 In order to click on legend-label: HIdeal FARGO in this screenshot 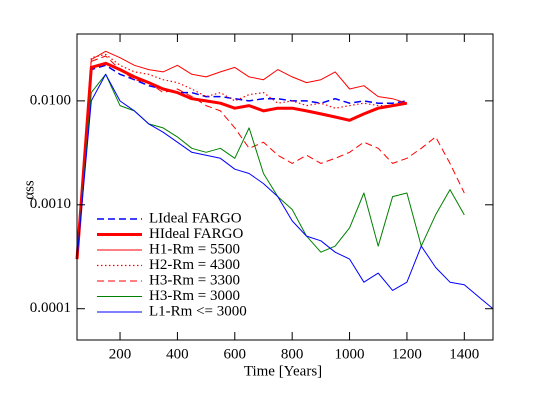, I will do `click(196, 234)`.